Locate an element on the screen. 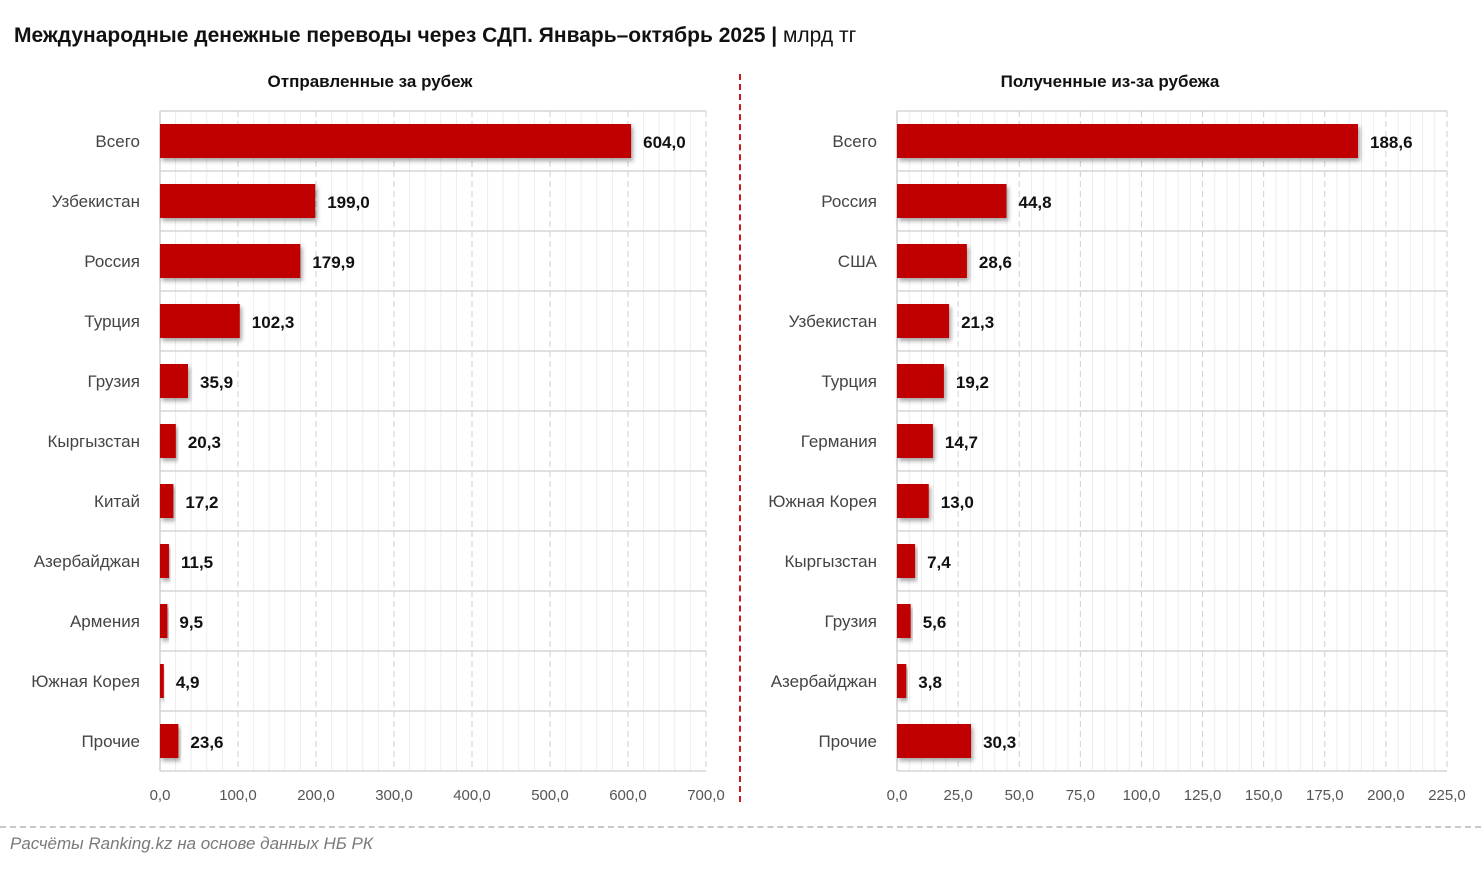  x-tick-label: 50,0 is located at coordinates (1019, 795).